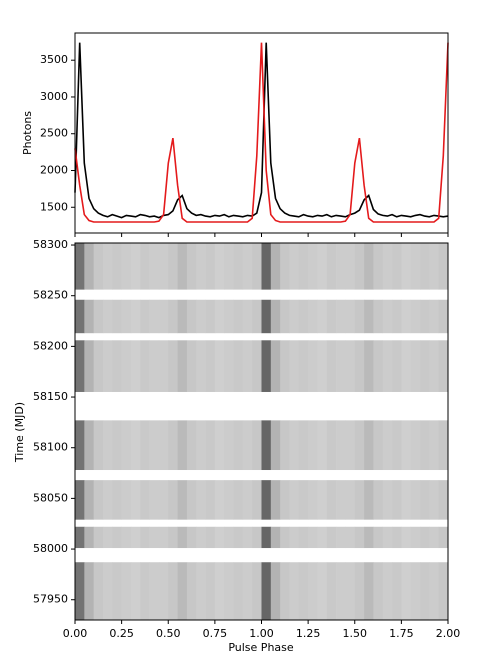 The image size is (498, 668). What do you see at coordinates (19, 432) in the screenshot?
I see `y-axis-label: Time (MJD)` at bounding box center [19, 432].